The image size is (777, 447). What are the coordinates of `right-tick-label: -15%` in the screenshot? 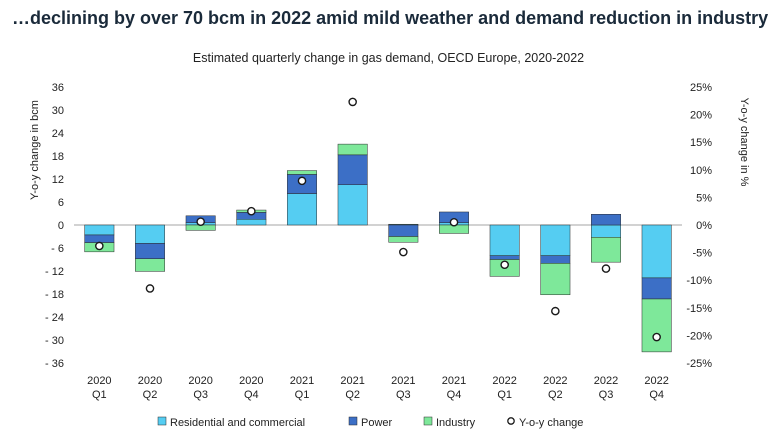 It's located at (699, 309).